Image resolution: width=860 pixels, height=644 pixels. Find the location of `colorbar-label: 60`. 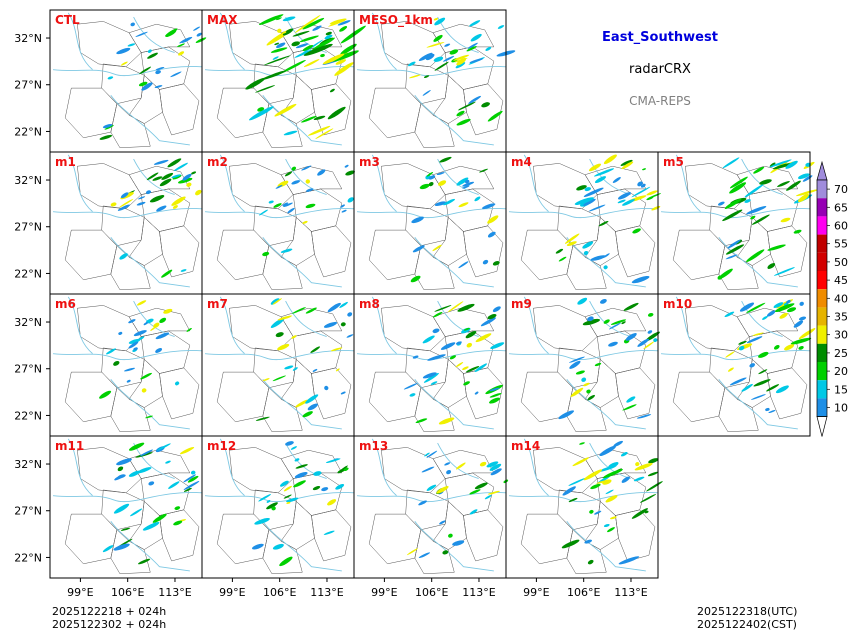

colorbar-label: 60 is located at coordinates (841, 226).